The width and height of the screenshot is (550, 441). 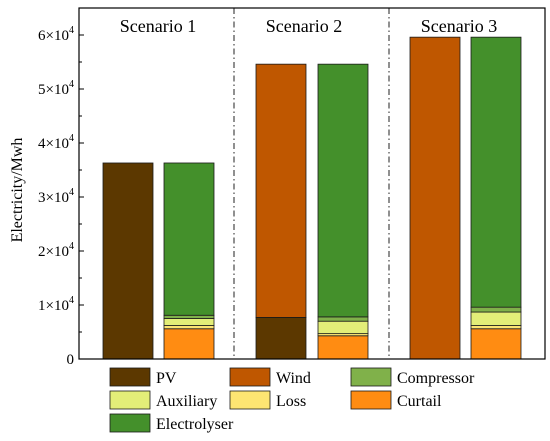 I want to click on legend-item: Loss, so click(x=267, y=400).